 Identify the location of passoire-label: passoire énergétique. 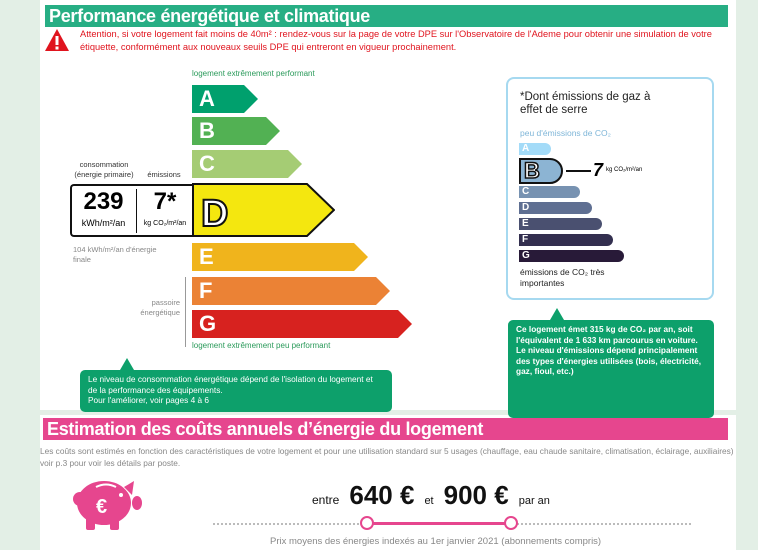
(160, 307).